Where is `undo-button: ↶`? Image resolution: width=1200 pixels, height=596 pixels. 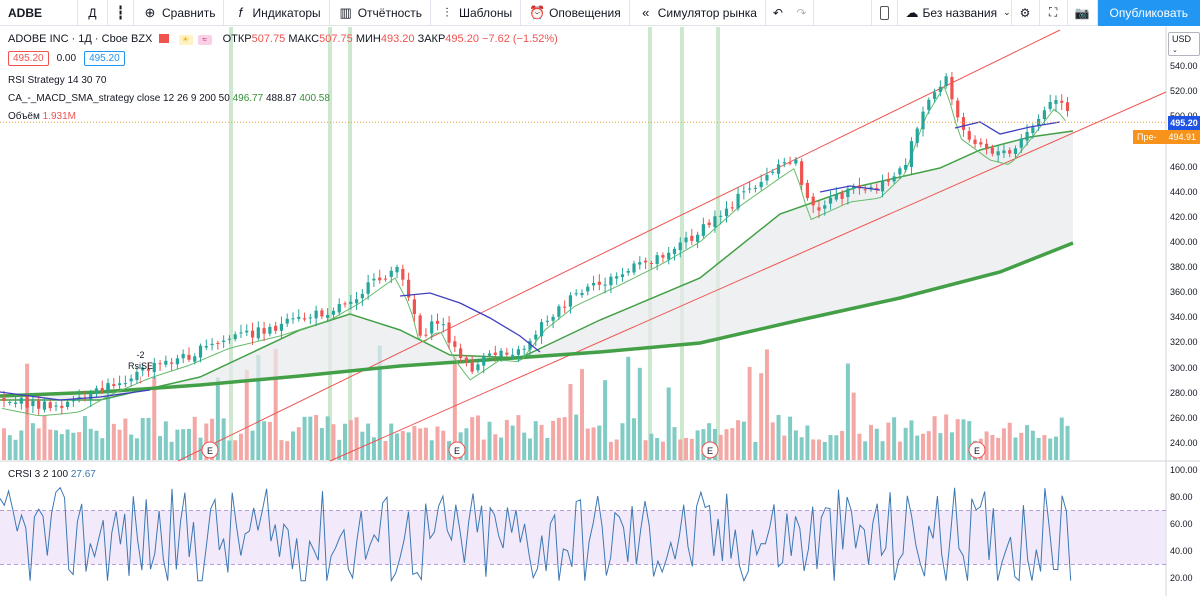
undo-button: ↶ is located at coordinates (778, 13).